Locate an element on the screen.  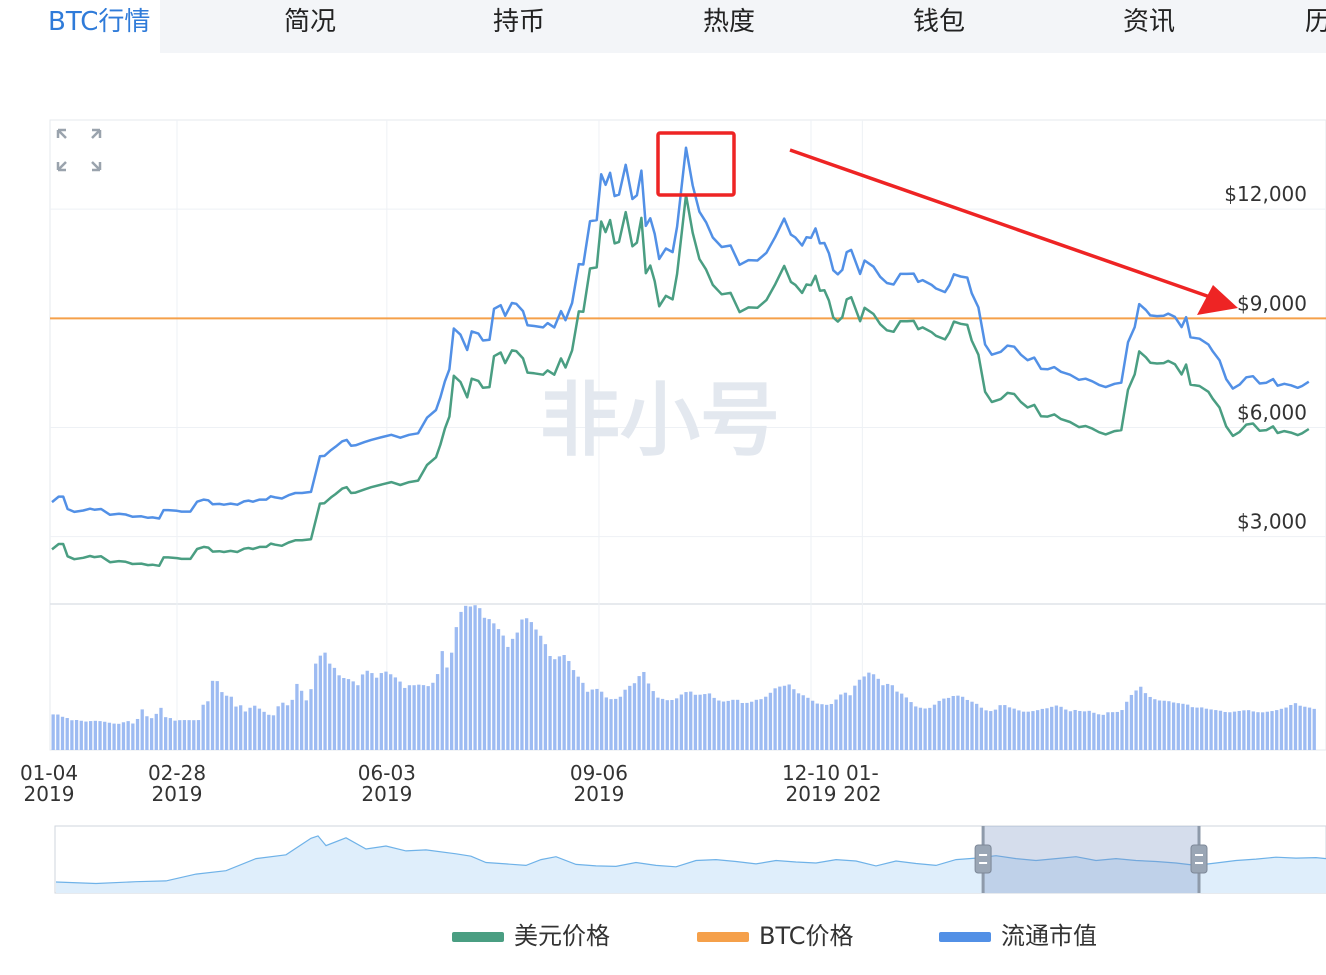
tab-overview: 简况 is located at coordinates (310, 22).